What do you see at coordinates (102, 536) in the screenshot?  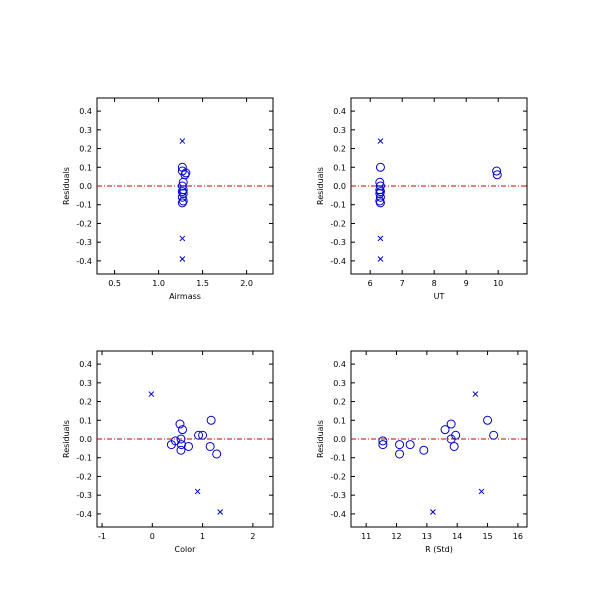 I see `x-tick-label: -1` at bounding box center [102, 536].